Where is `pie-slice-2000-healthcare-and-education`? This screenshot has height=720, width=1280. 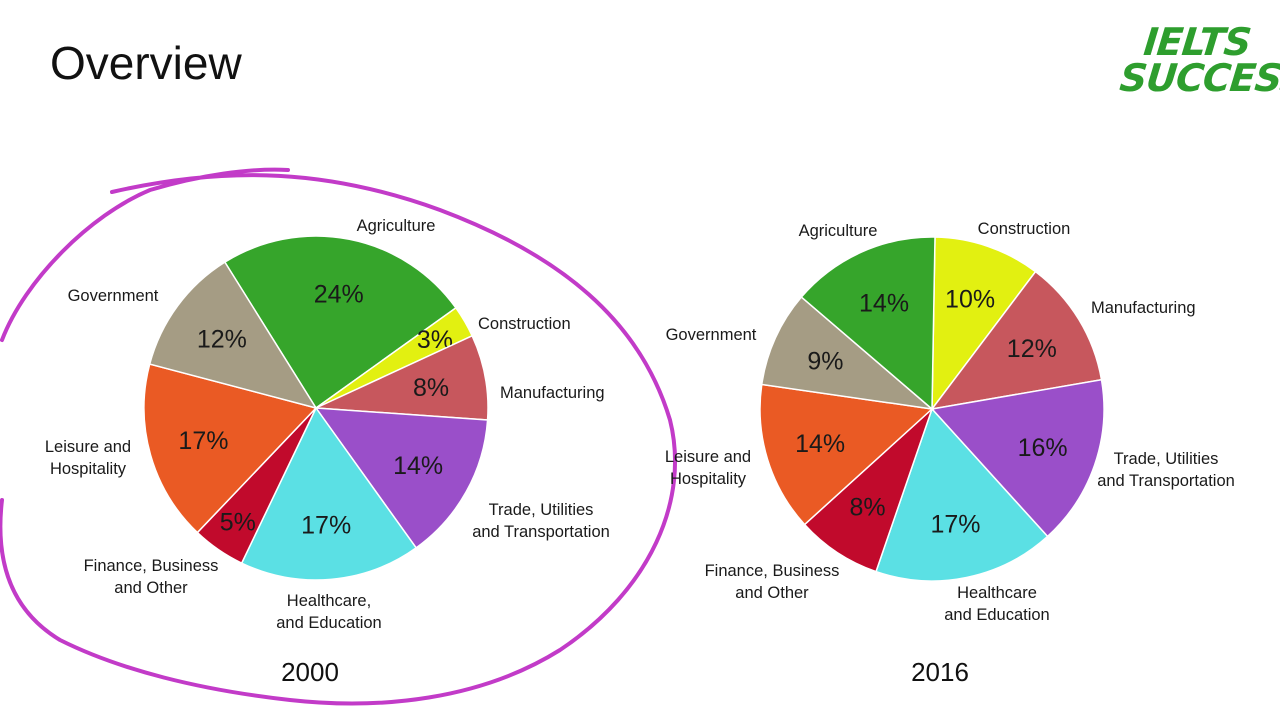 pie-slice-2000-healthcare-and-education is located at coordinates (329, 493).